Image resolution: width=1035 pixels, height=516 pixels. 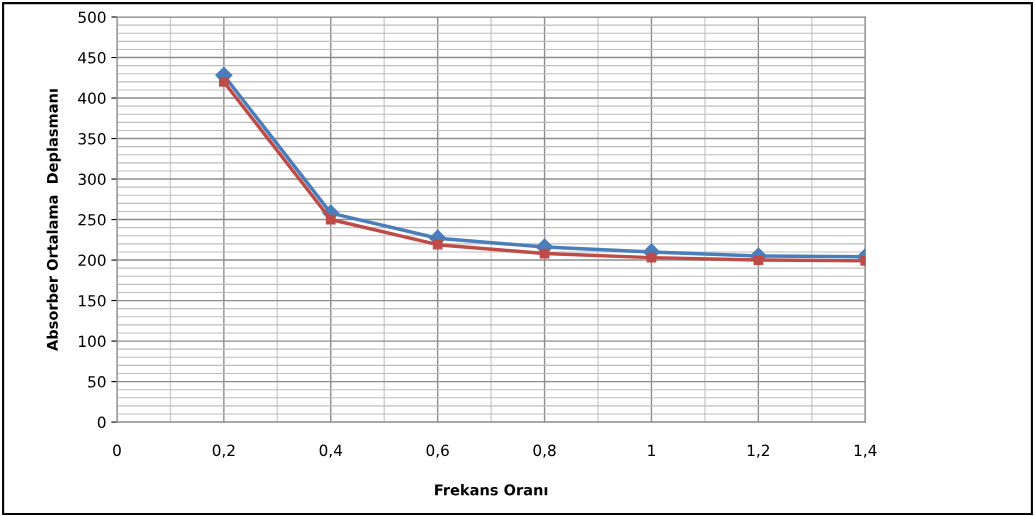 I want to click on y-tick-label: 250, so click(x=92, y=220).